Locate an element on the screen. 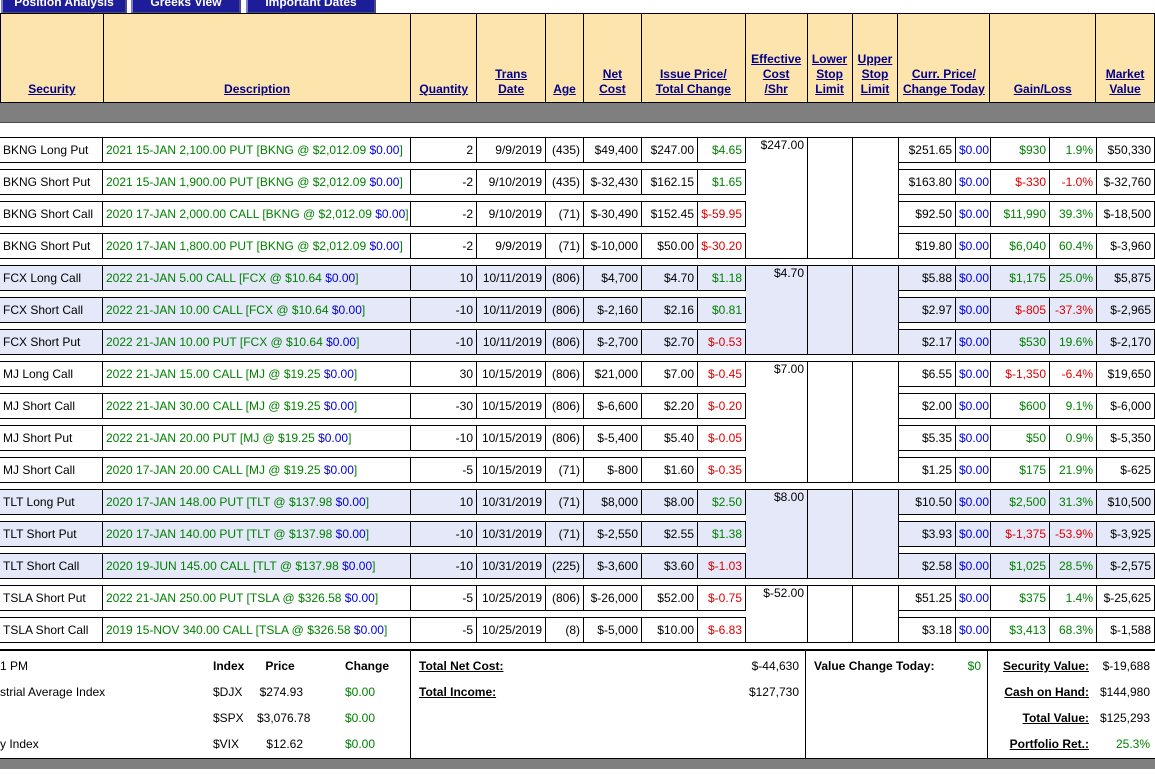  col-header-gain-loss: Gain/Loss is located at coordinates (1043, 58).